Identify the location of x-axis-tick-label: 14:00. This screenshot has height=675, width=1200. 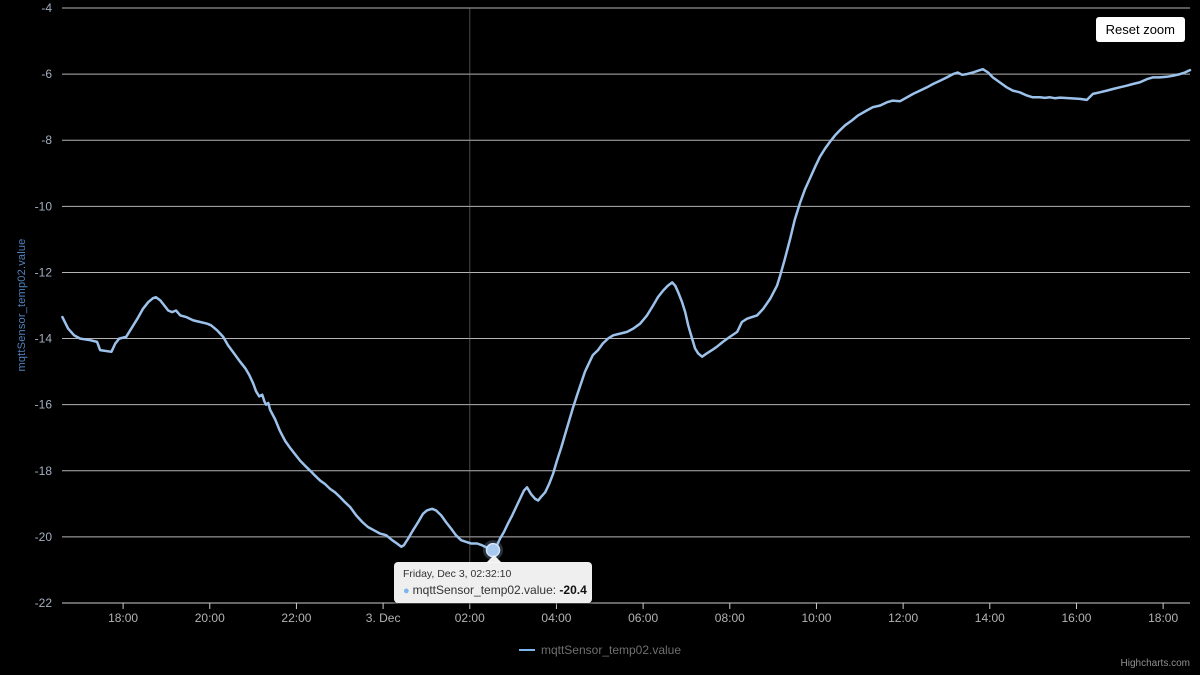
(990, 618).